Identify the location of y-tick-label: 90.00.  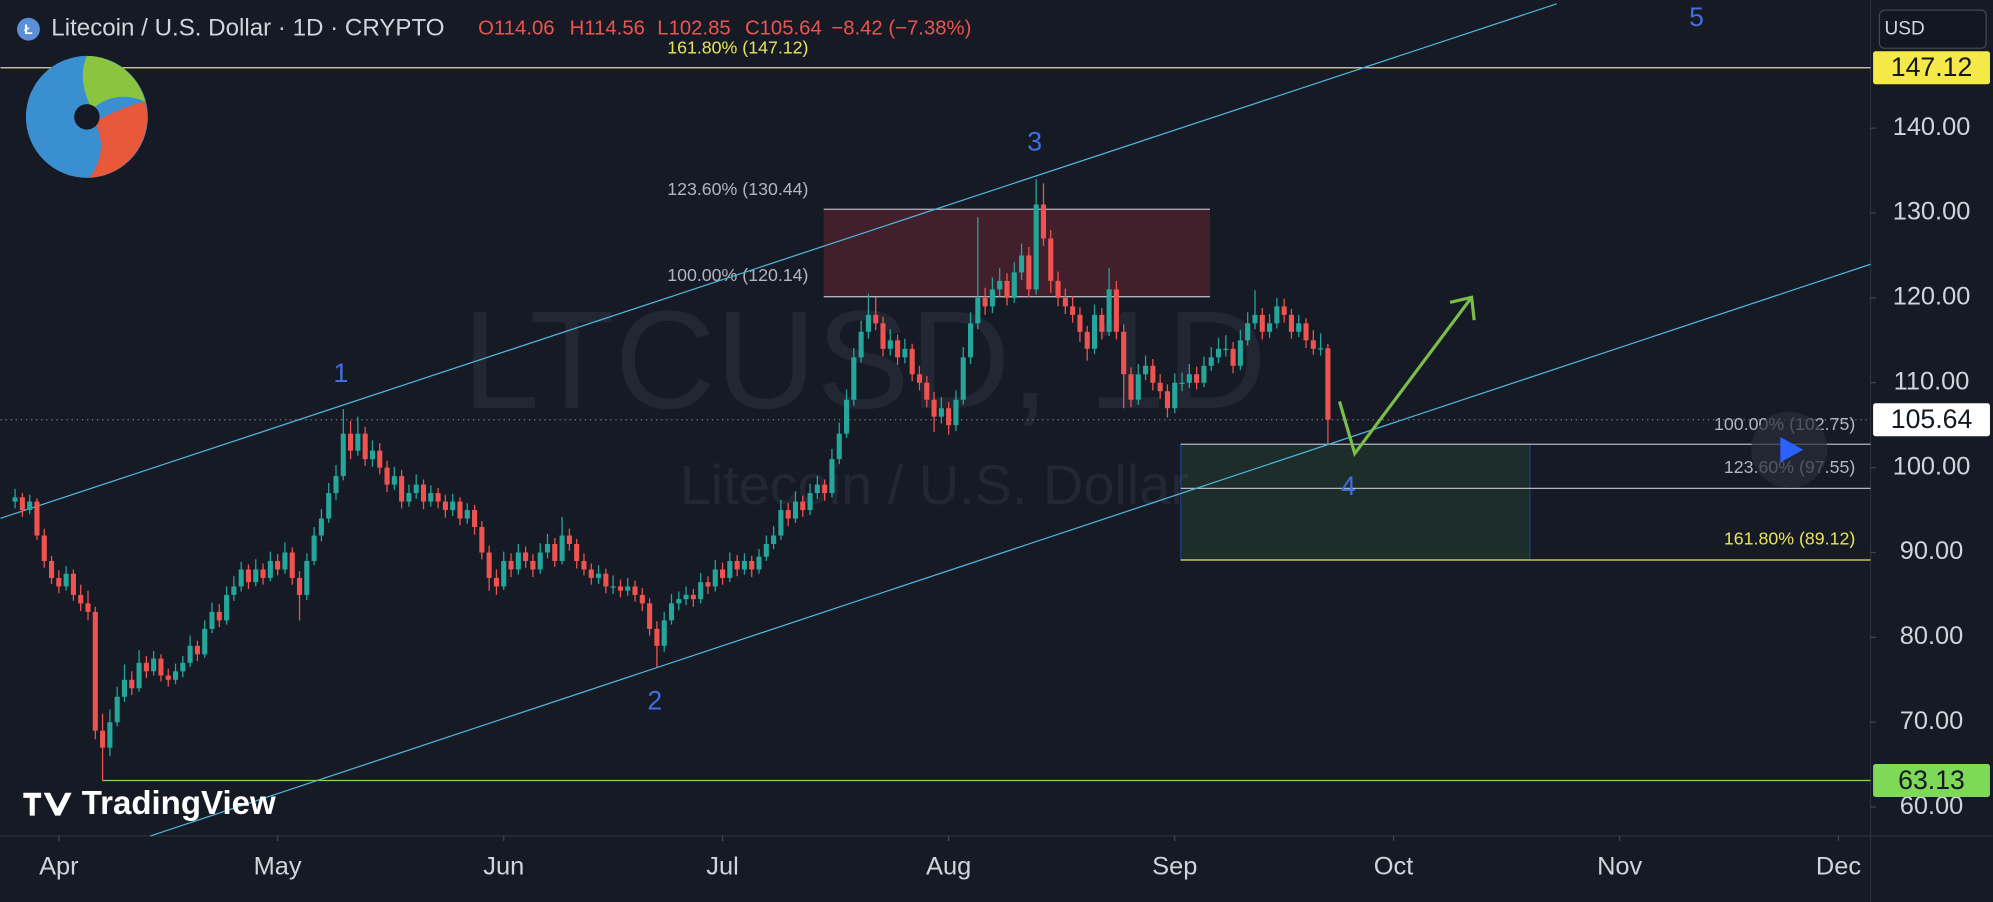
(1932, 551).